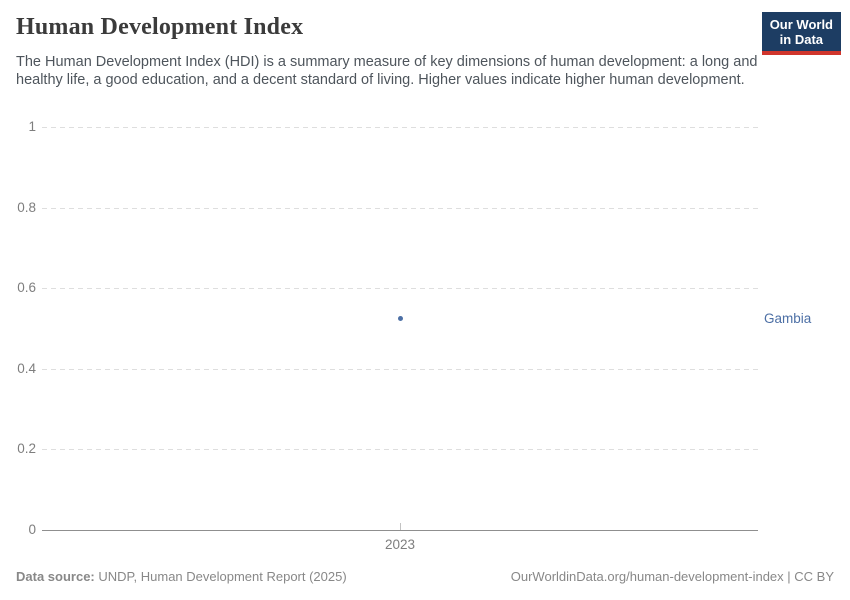  Describe the element at coordinates (26, 368) in the screenshot. I see `y-tick-label: 0.4` at that location.